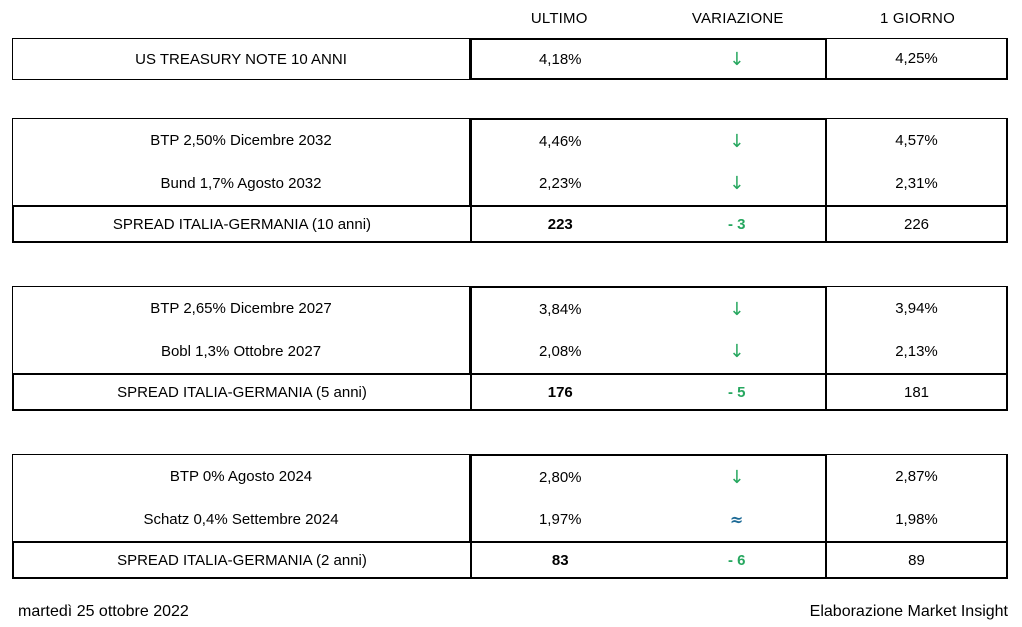  What do you see at coordinates (648, 497) in the screenshot?
I see `ultimo-variazione-cell: 2,80% ↓ 1,97% ≈` at bounding box center [648, 497].